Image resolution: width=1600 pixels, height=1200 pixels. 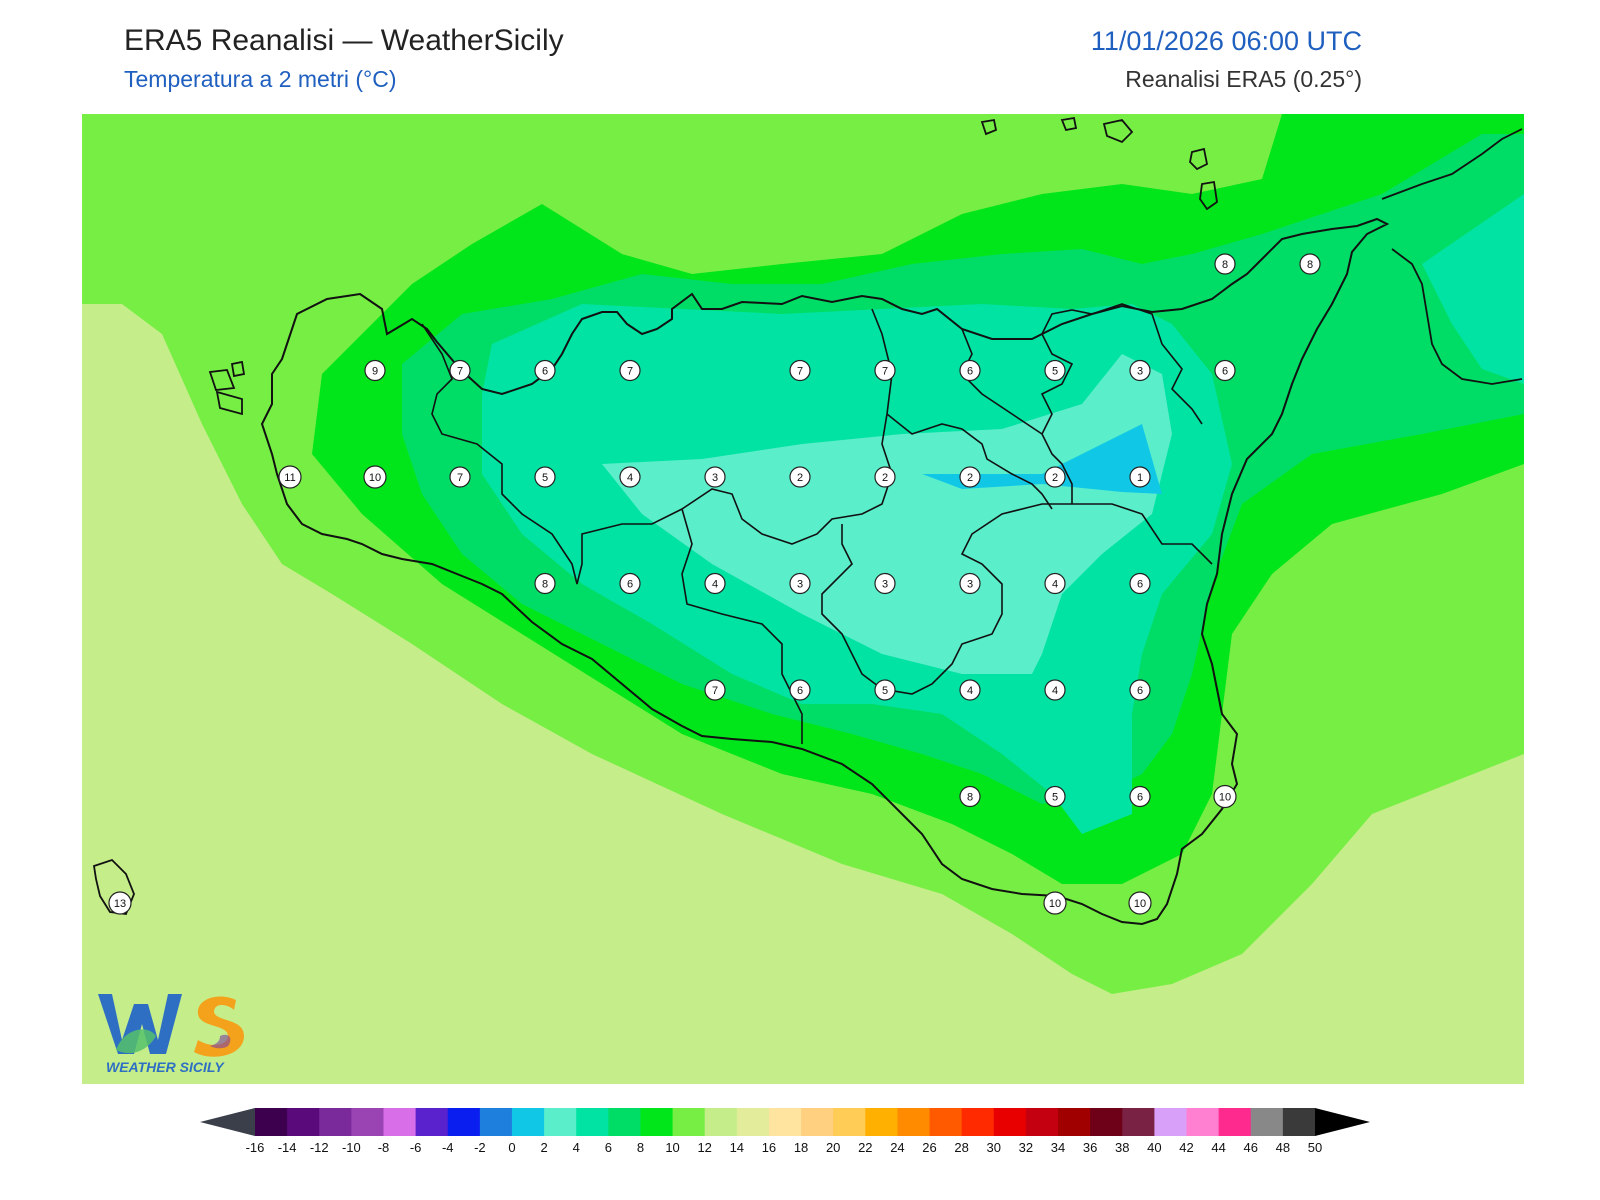 What do you see at coordinates (1122, 1147) in the screenshot?
I see `colorbar-tick-label: 38` at bounding box center [1122, 1147].